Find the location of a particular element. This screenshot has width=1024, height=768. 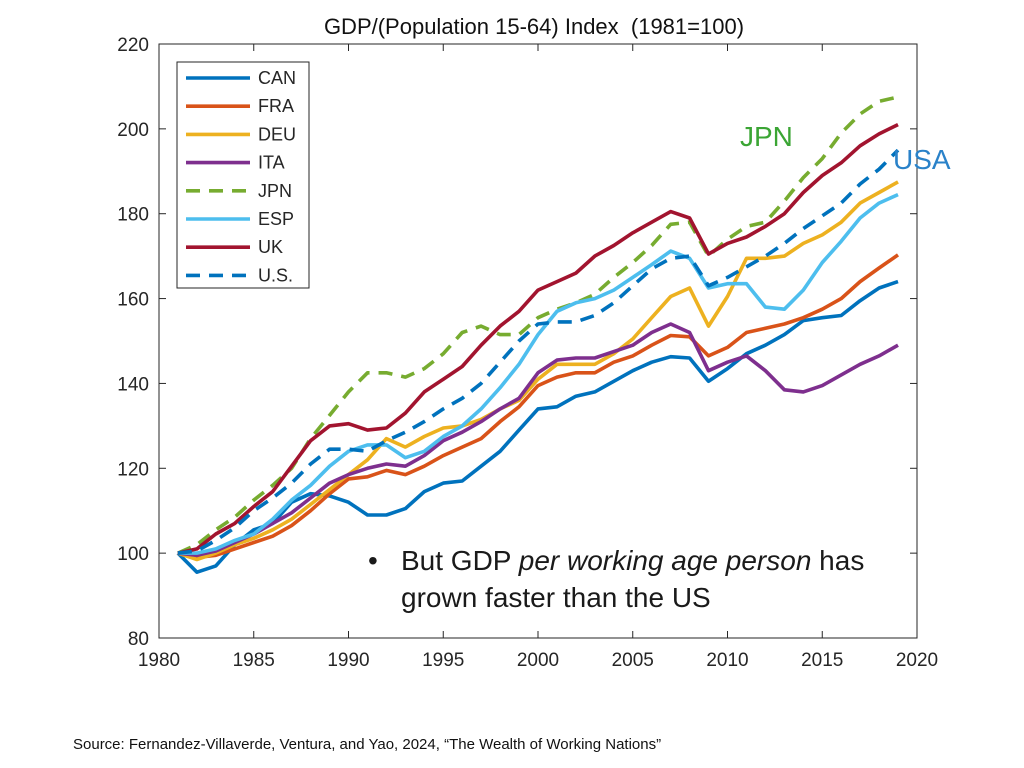

x-tick-label: 2000 is located at coordinates (538, 660).